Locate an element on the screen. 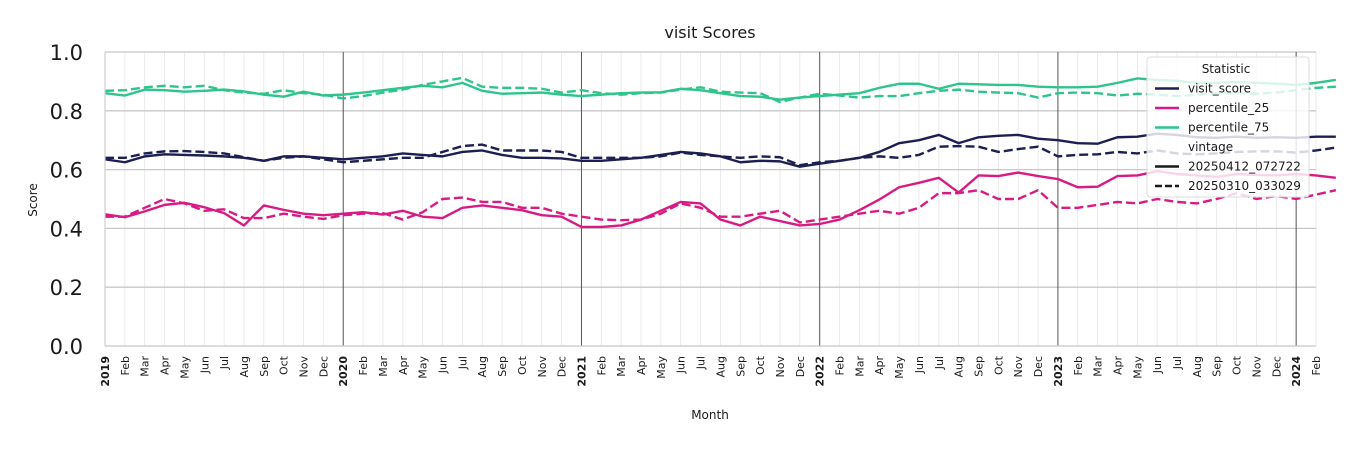 The width and height of the screenshot is (1350, 450). series-line-percentile-25-solid is located at coordinates (720, 199).